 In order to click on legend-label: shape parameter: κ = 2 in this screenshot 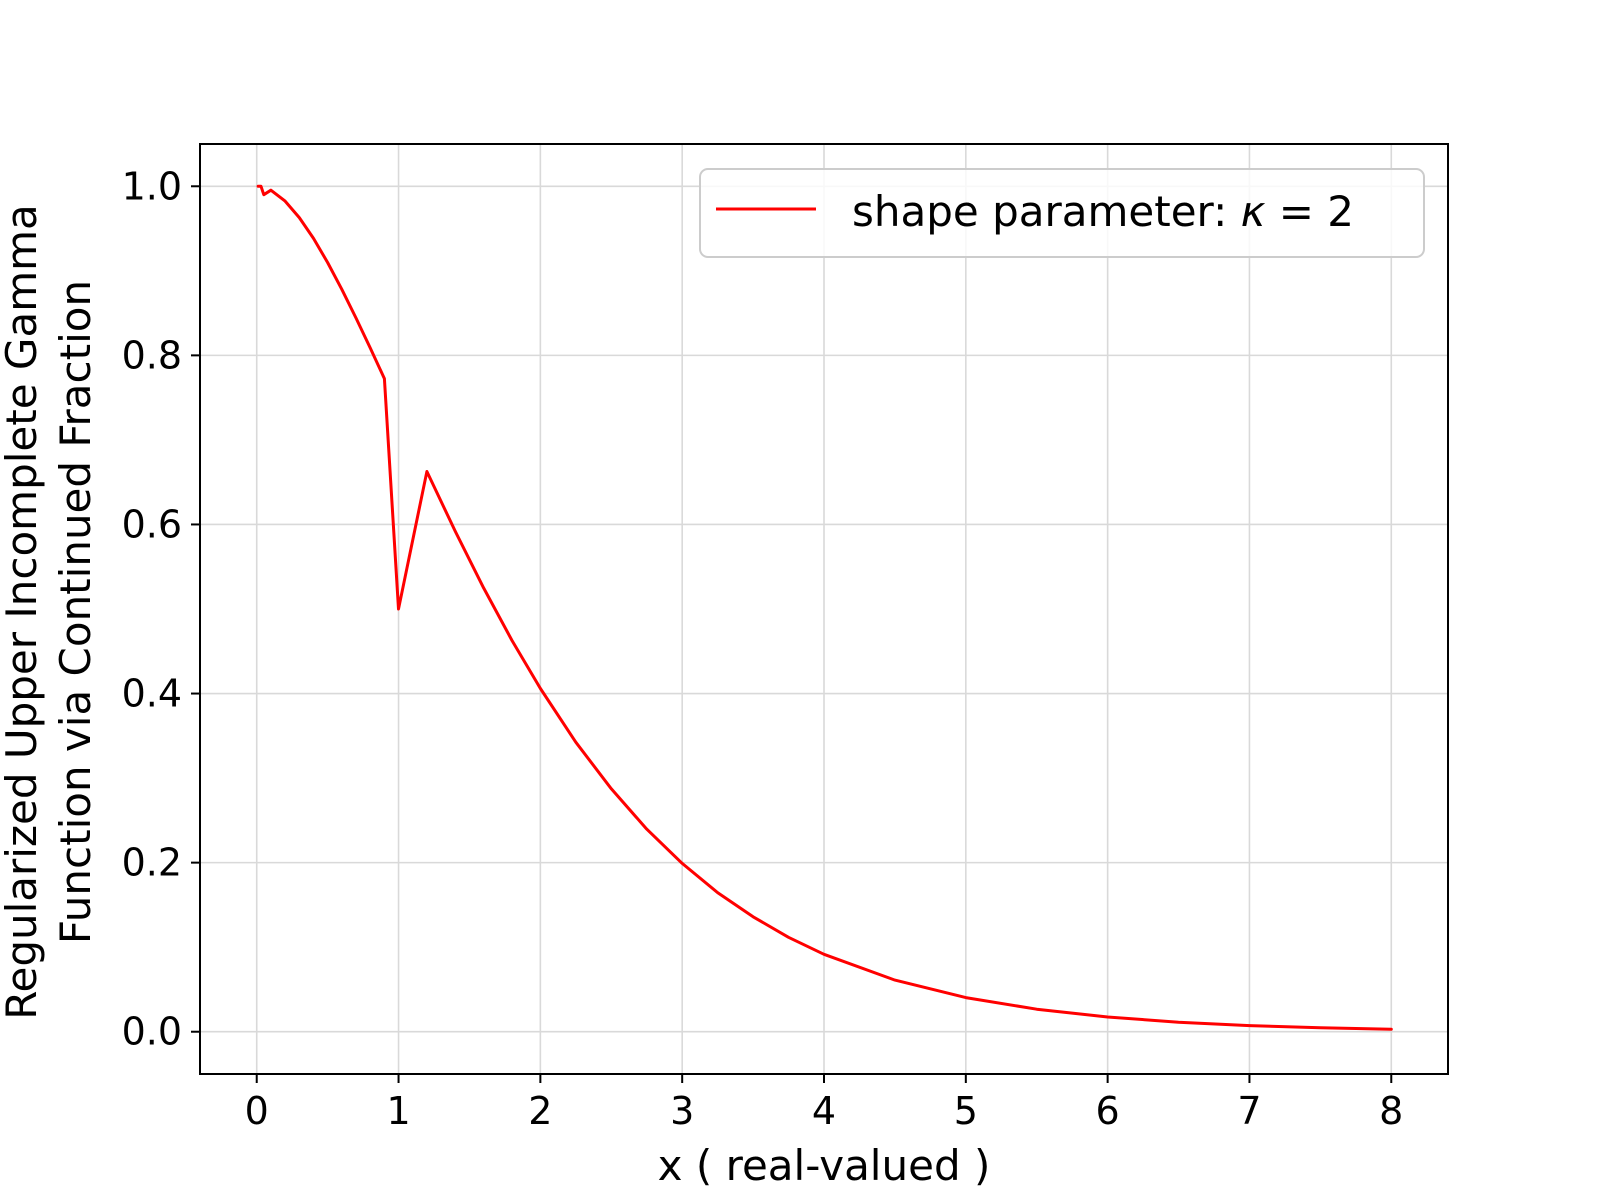, I will do `click(1103, 211)`.